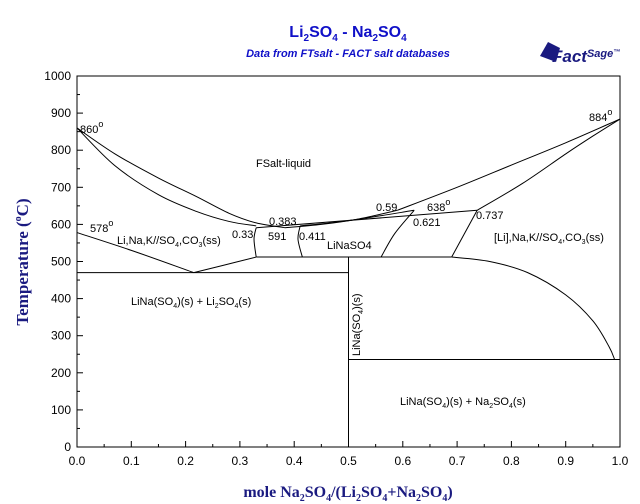 Image resolution: width=640 pixels, height=504 pixels. I want to click on x-tick-label: 0.9, so click(565, 461).